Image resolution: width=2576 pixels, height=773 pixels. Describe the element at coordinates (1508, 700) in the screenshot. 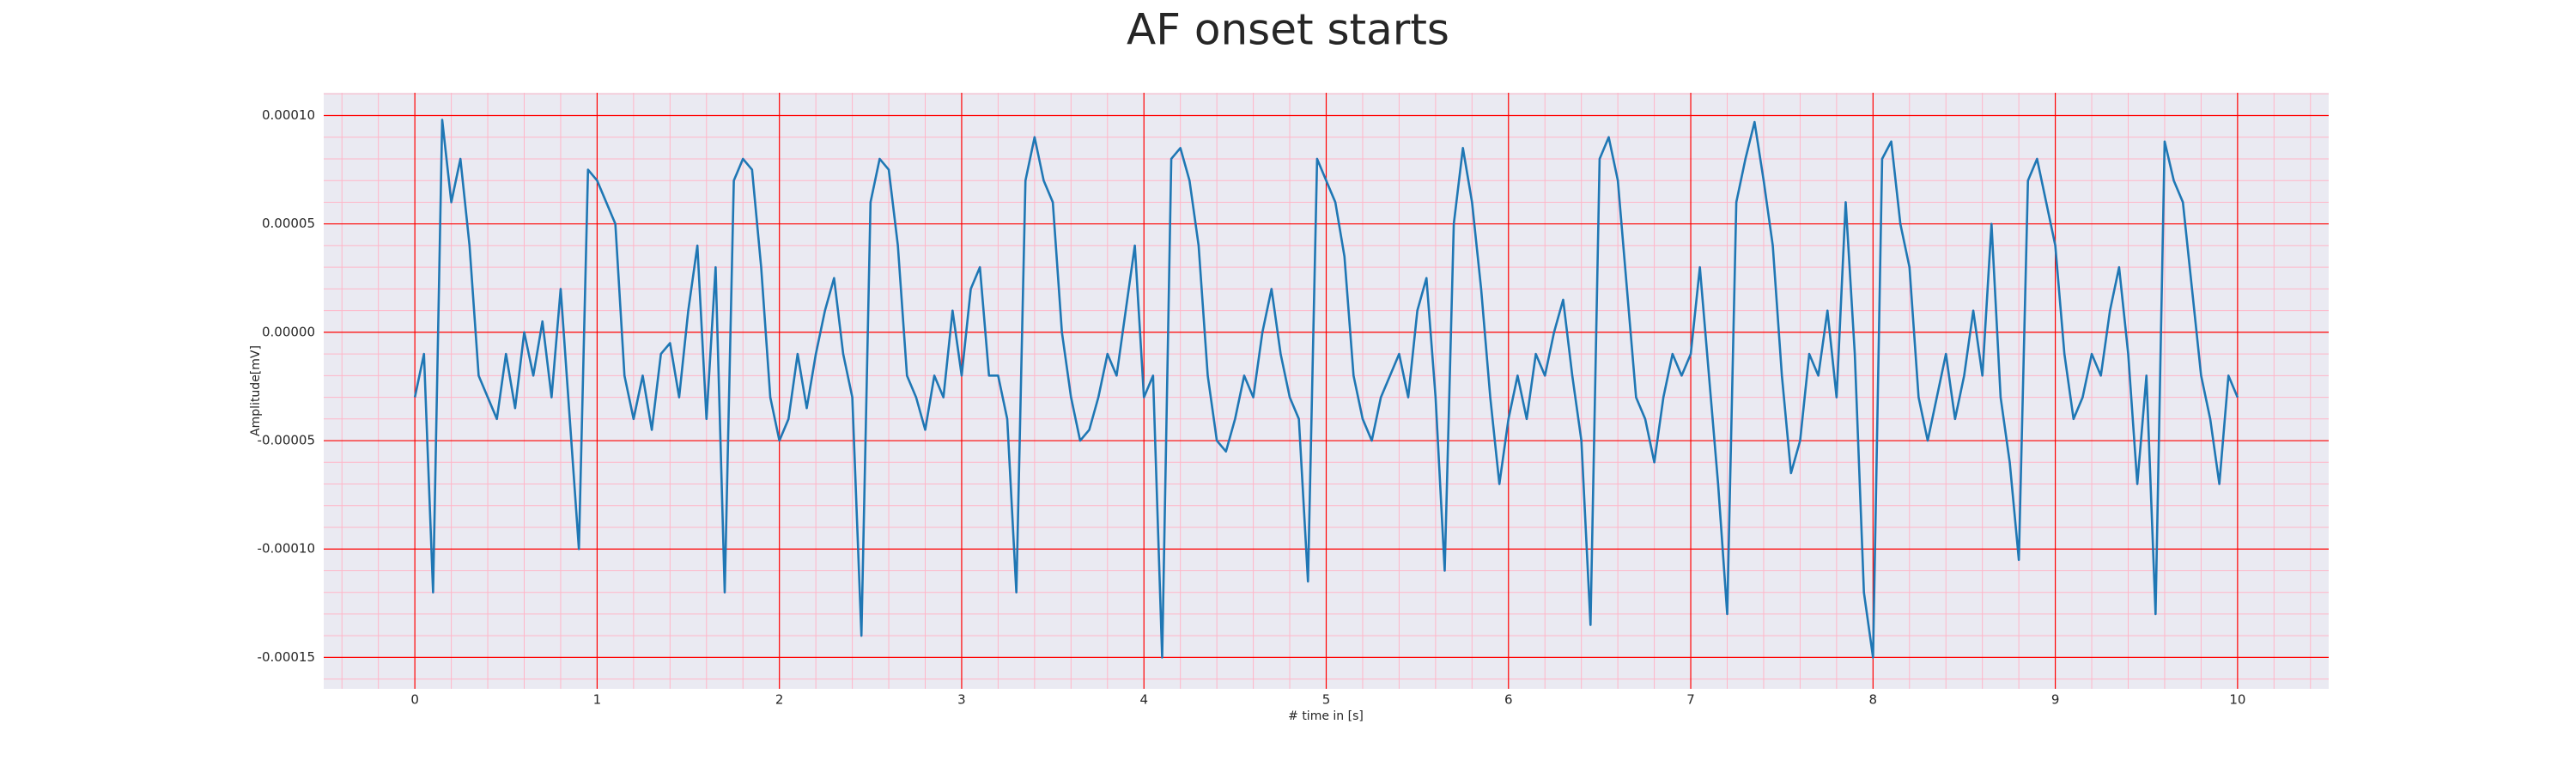

I see `x-tick-label: 6` at that location.